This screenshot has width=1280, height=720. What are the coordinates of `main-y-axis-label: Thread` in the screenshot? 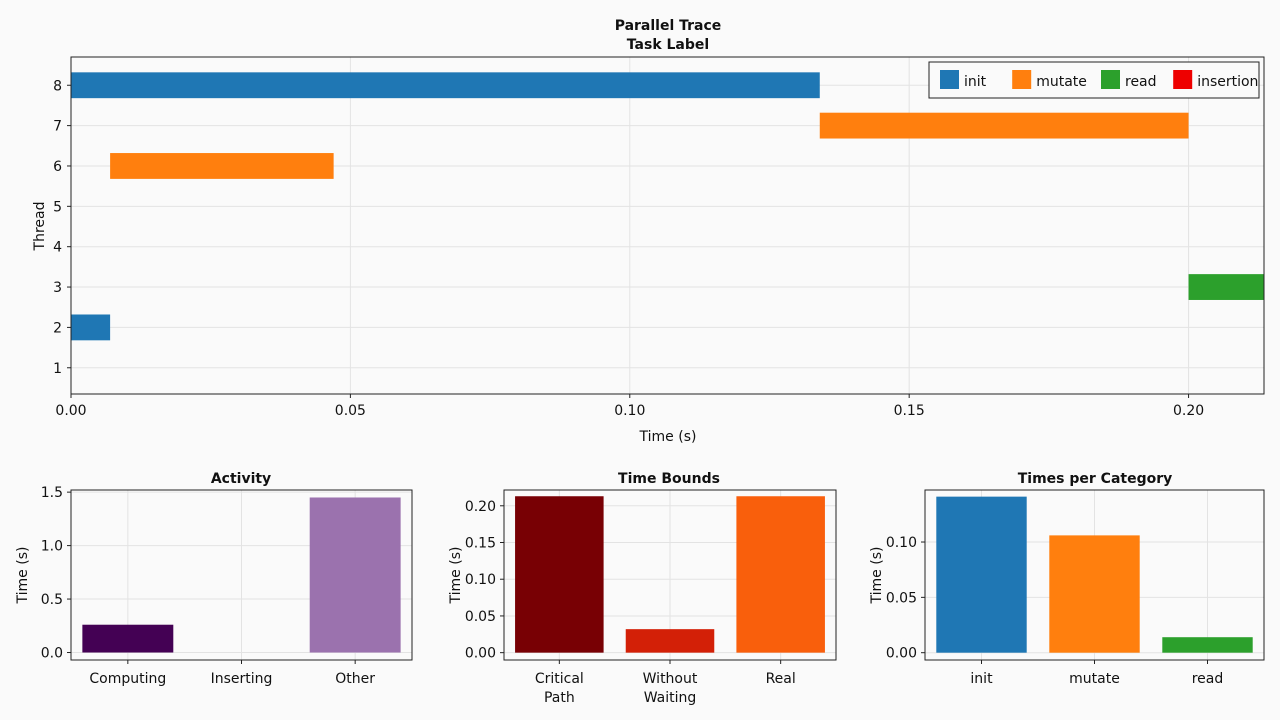 It's located at (40, 227).